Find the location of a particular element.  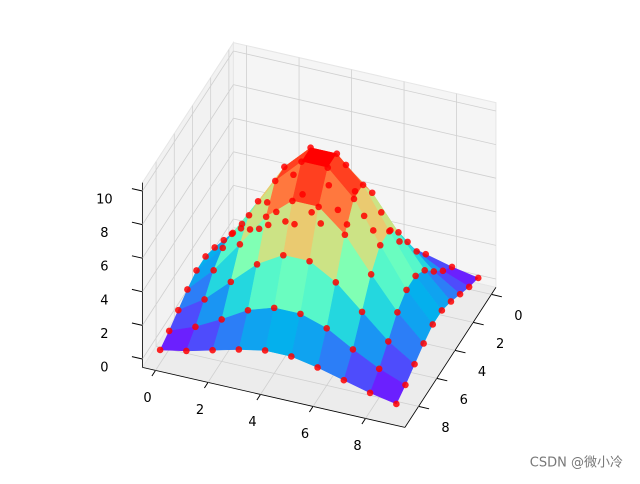

watermark: CSDN @微小冷 is located at coordinates (576, 463).